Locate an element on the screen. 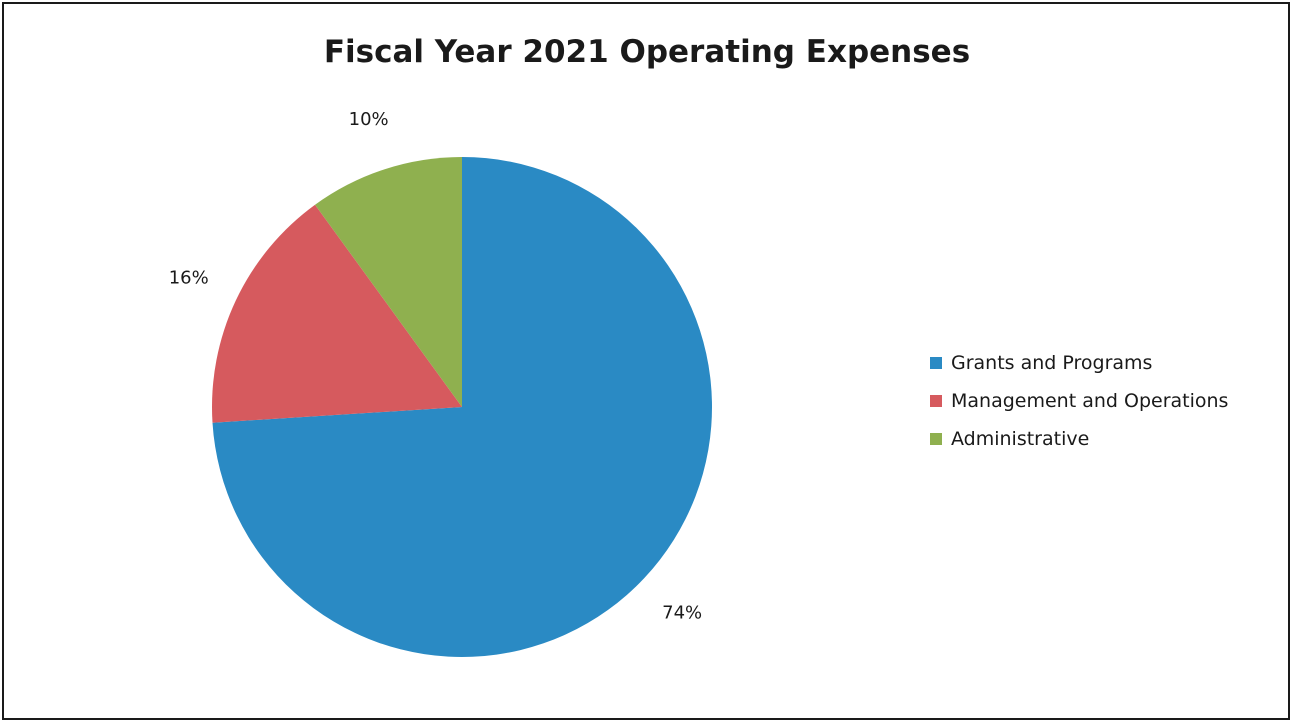 The height and width of the screenshot is (724, 1294). legend-item-grants-and-programs: Grants and Programs is located at coordinates (1079, 363).